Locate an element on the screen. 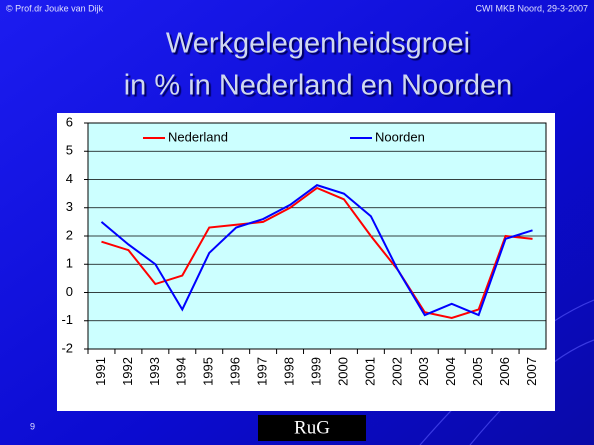 This screenshot has height=445, width=594. y-tick-label: 3 is located at coordinates (69, 206).